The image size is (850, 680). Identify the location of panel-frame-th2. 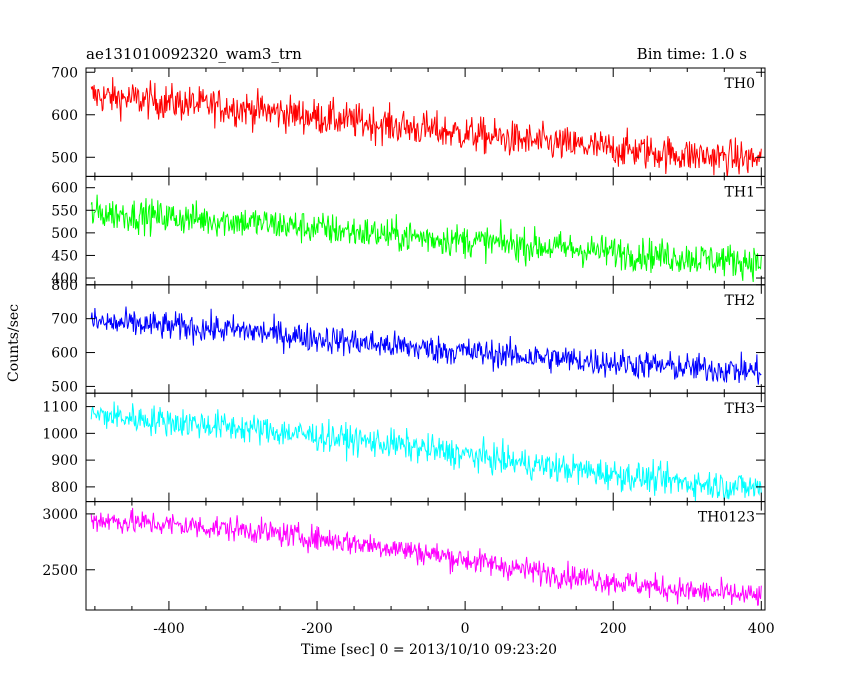
(425, 339).